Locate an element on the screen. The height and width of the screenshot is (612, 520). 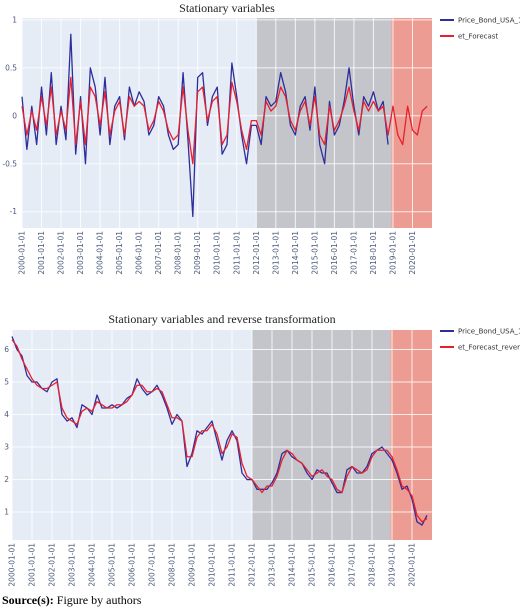
y-tick-label: 0 is located at coordinates (14, 115).